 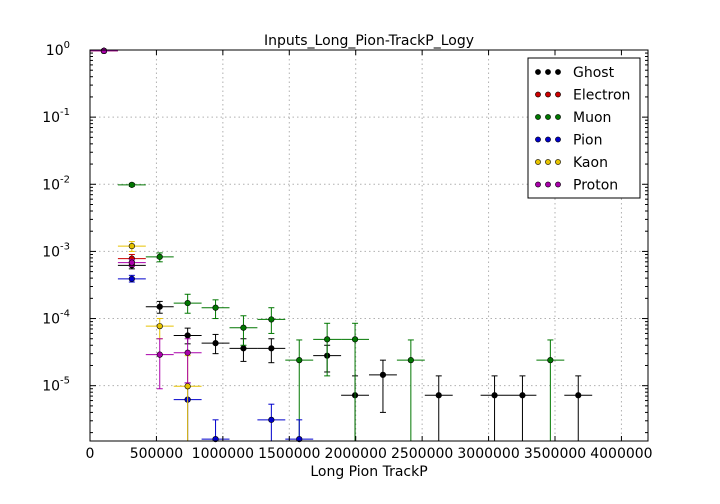 What do you see at coordinates (369, 41) in the screenshot?
I see `chart-title: Inputs_Long_Pion-TrackP_Logy` at bounding box center [369, 41].